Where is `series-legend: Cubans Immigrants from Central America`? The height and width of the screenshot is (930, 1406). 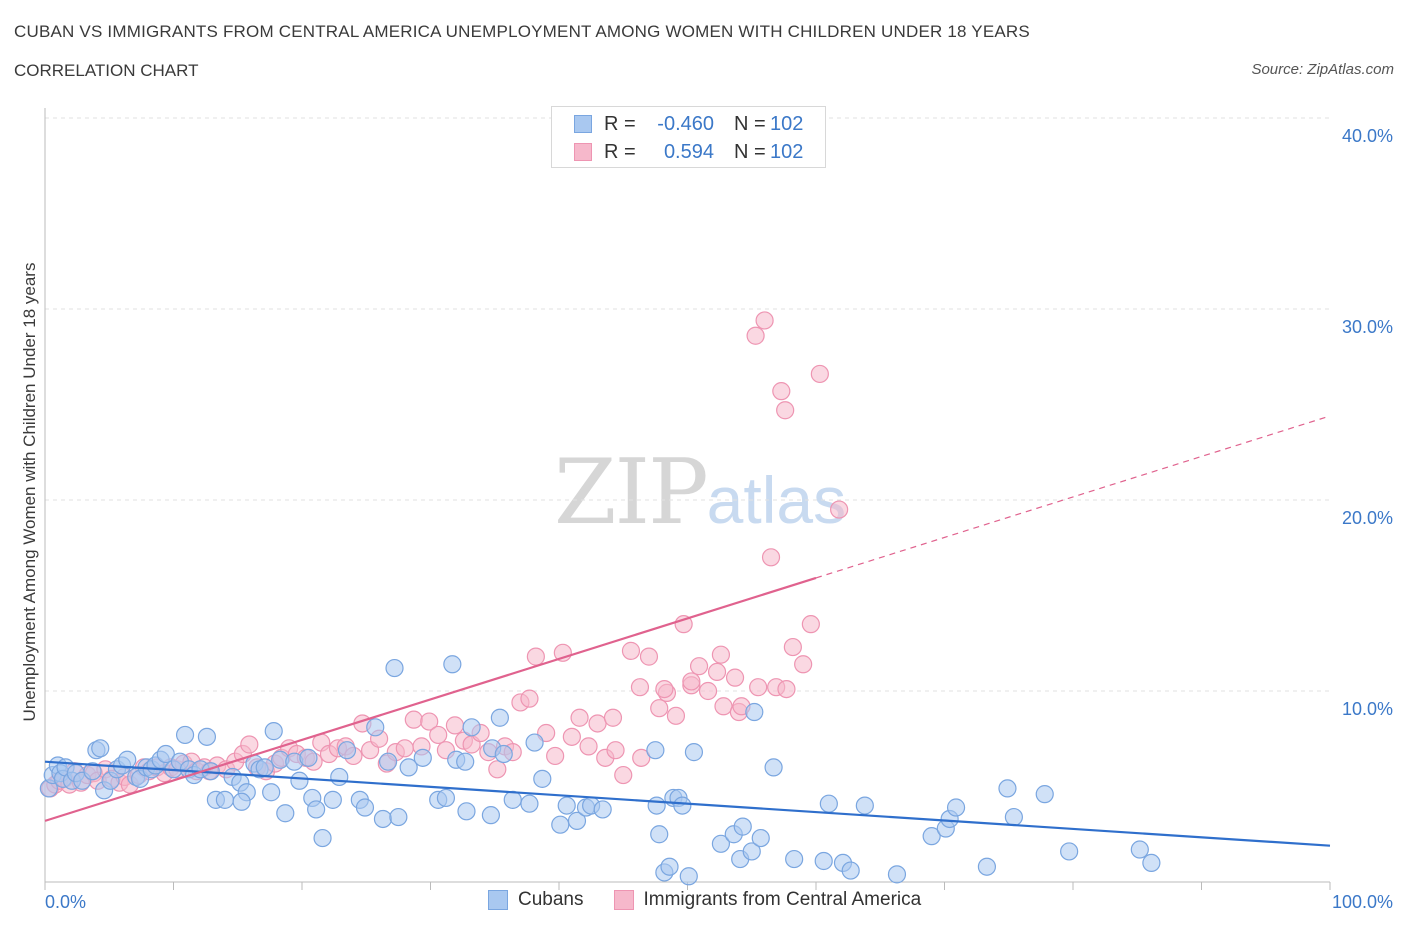
series-legend: Cubans Immigrants from Central America is located at coordinates (719, 900).